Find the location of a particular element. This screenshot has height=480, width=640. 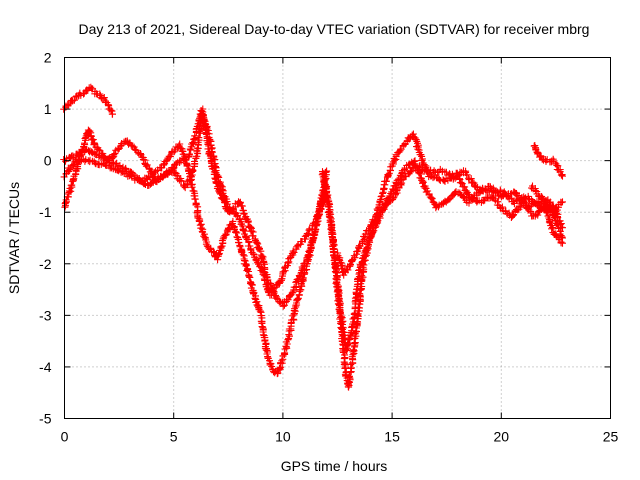

y-tick-label: -2 is located at coordinates (45, 264).